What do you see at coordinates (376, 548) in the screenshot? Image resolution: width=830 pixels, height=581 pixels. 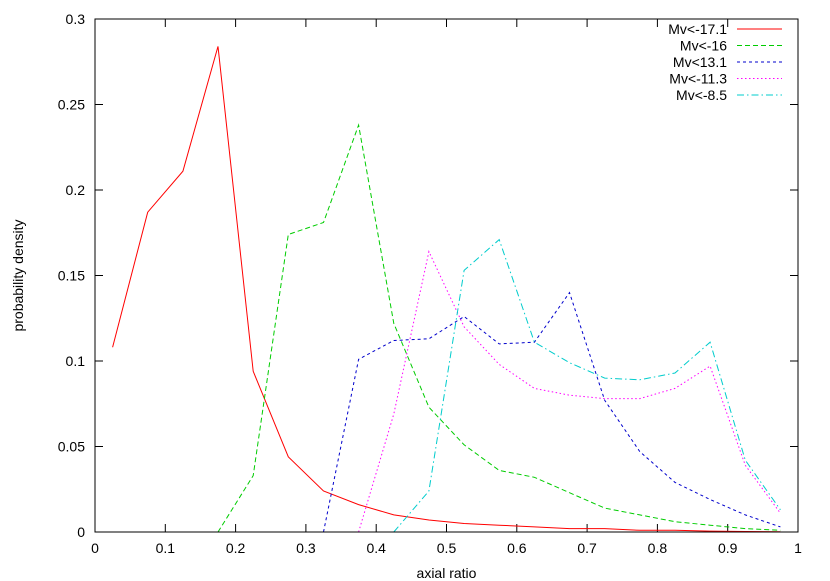 I see `x-tick-label: 0.4` at bounding box center [376, 548].